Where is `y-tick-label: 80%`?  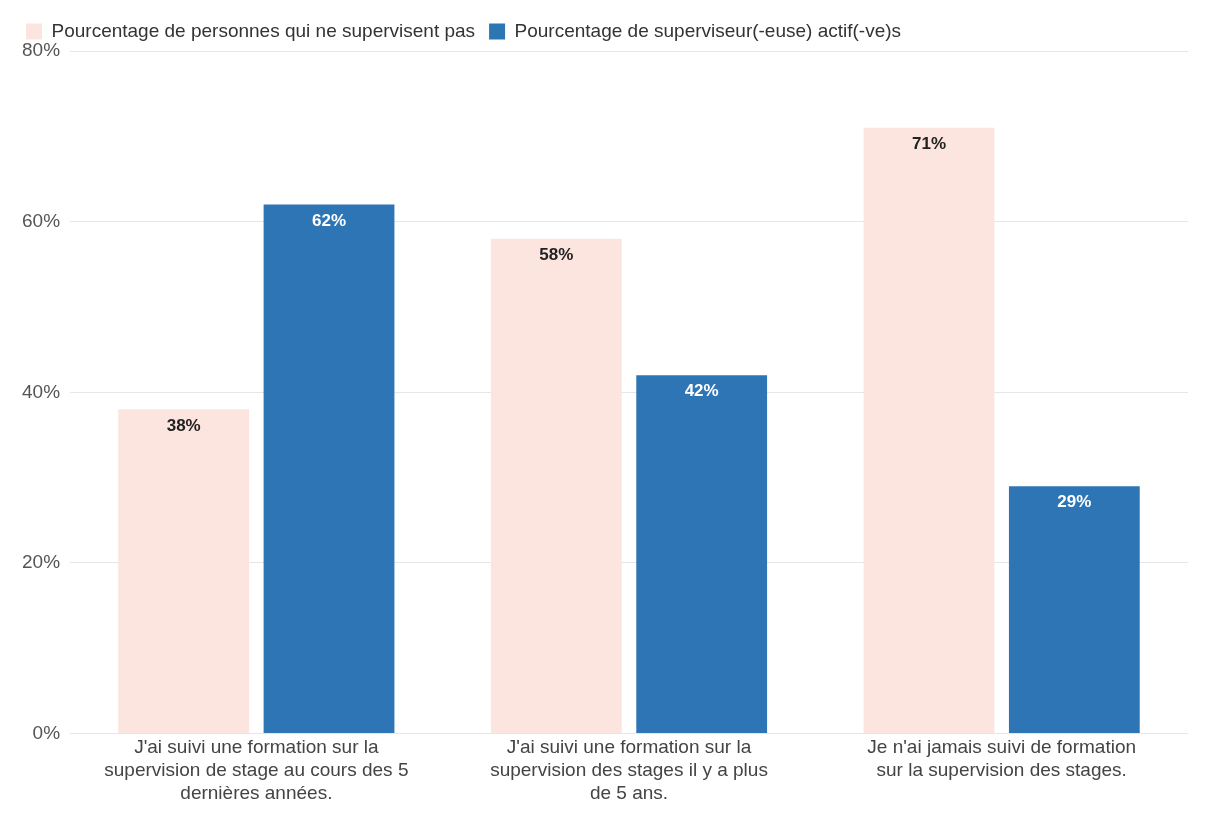
y-tick-label: 80% is located at coordinates (41, 50).